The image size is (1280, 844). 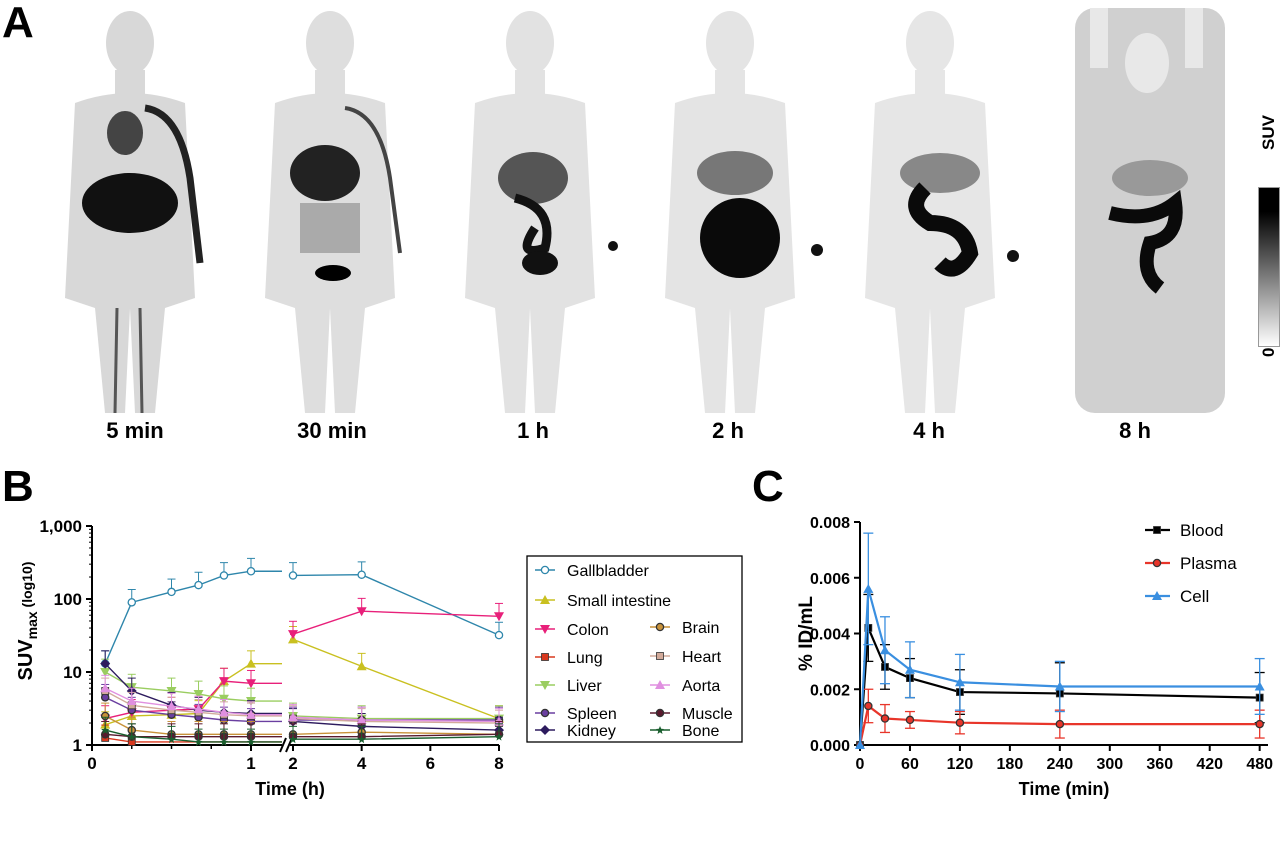 I want to click on legend-label: Colon, so click(x=588, y=630).